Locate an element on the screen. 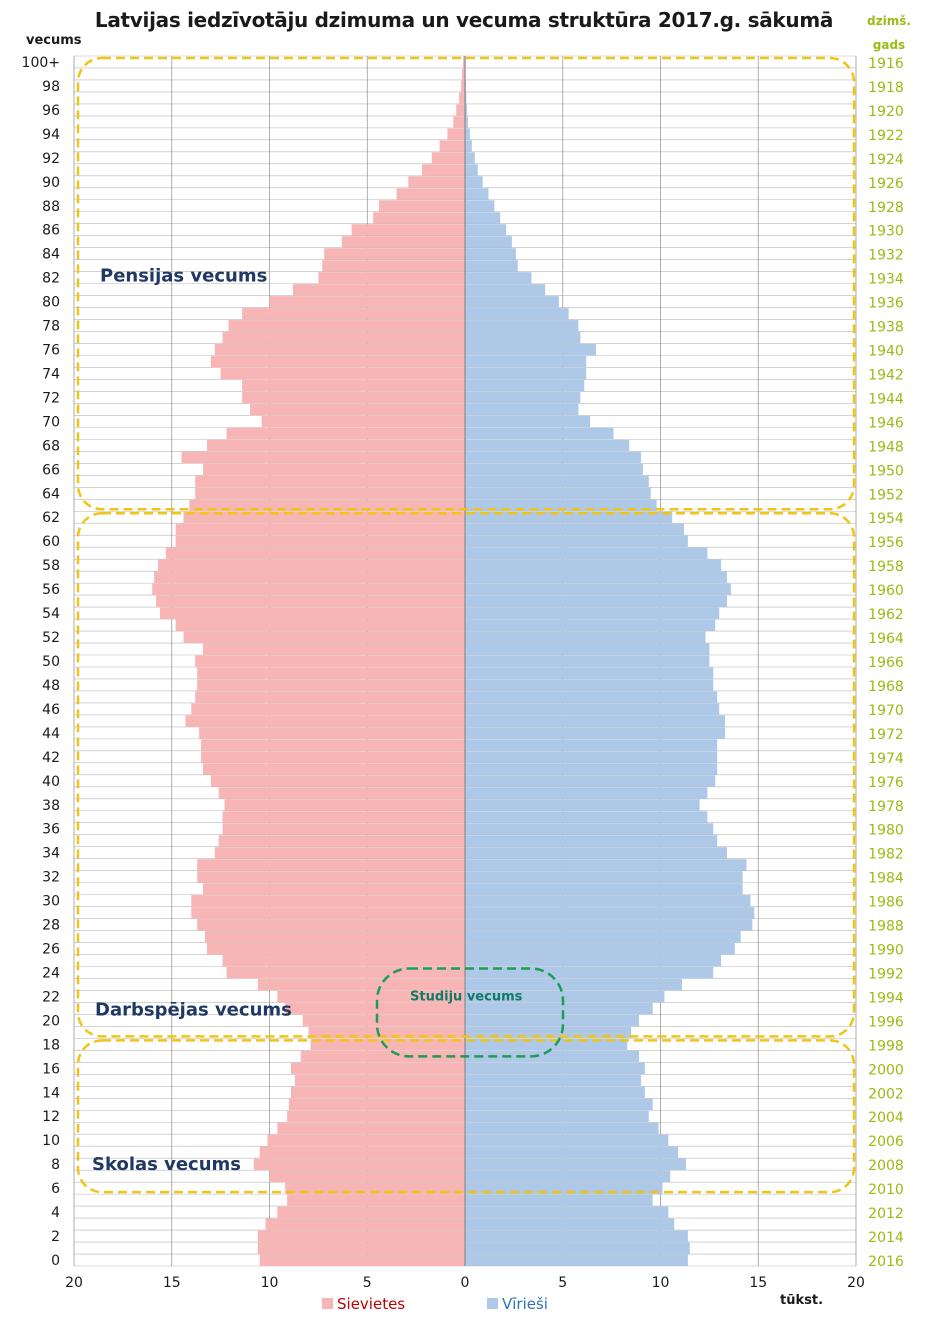  birth-year-tick-label: 1996 is located at coordinates (886, 1022).